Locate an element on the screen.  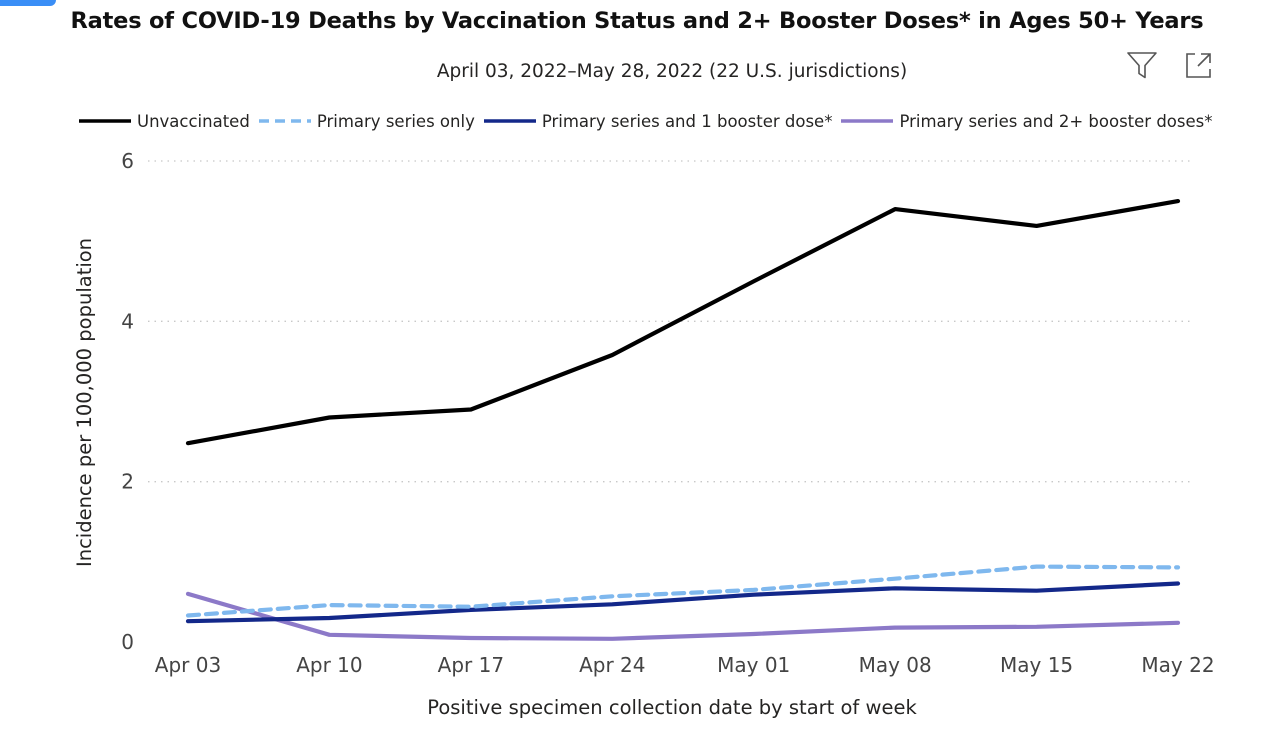
legend-label: Primary series only is located at coordinates (395, 121).